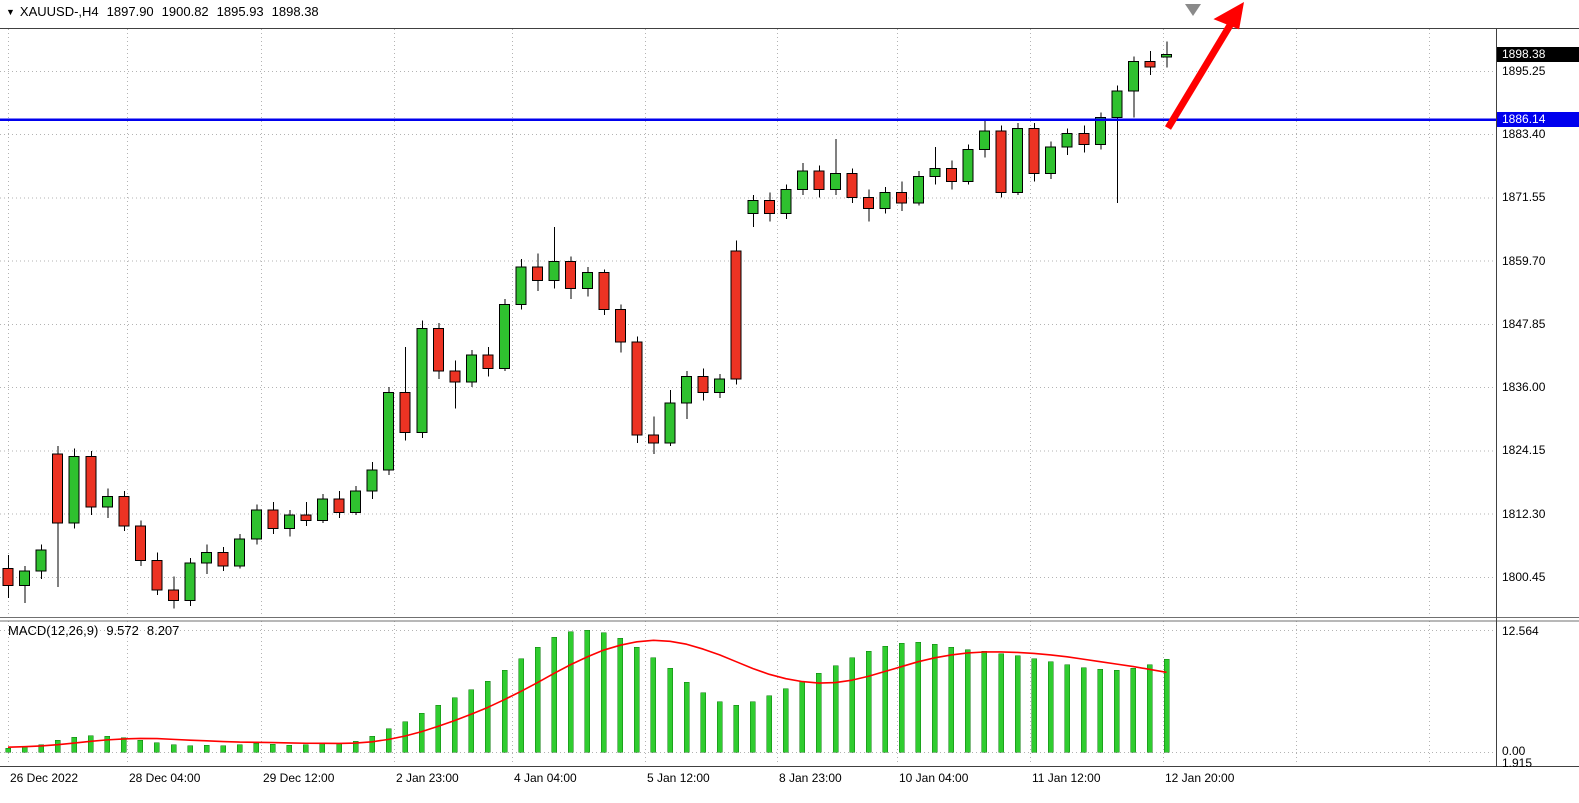 The height and width of the screenshot is (803, 1579). What do you see at coordinates (1524, 387) in the screenshot?
I see `price-axis-label: 1836.00` at bounding box center [1524, 387].